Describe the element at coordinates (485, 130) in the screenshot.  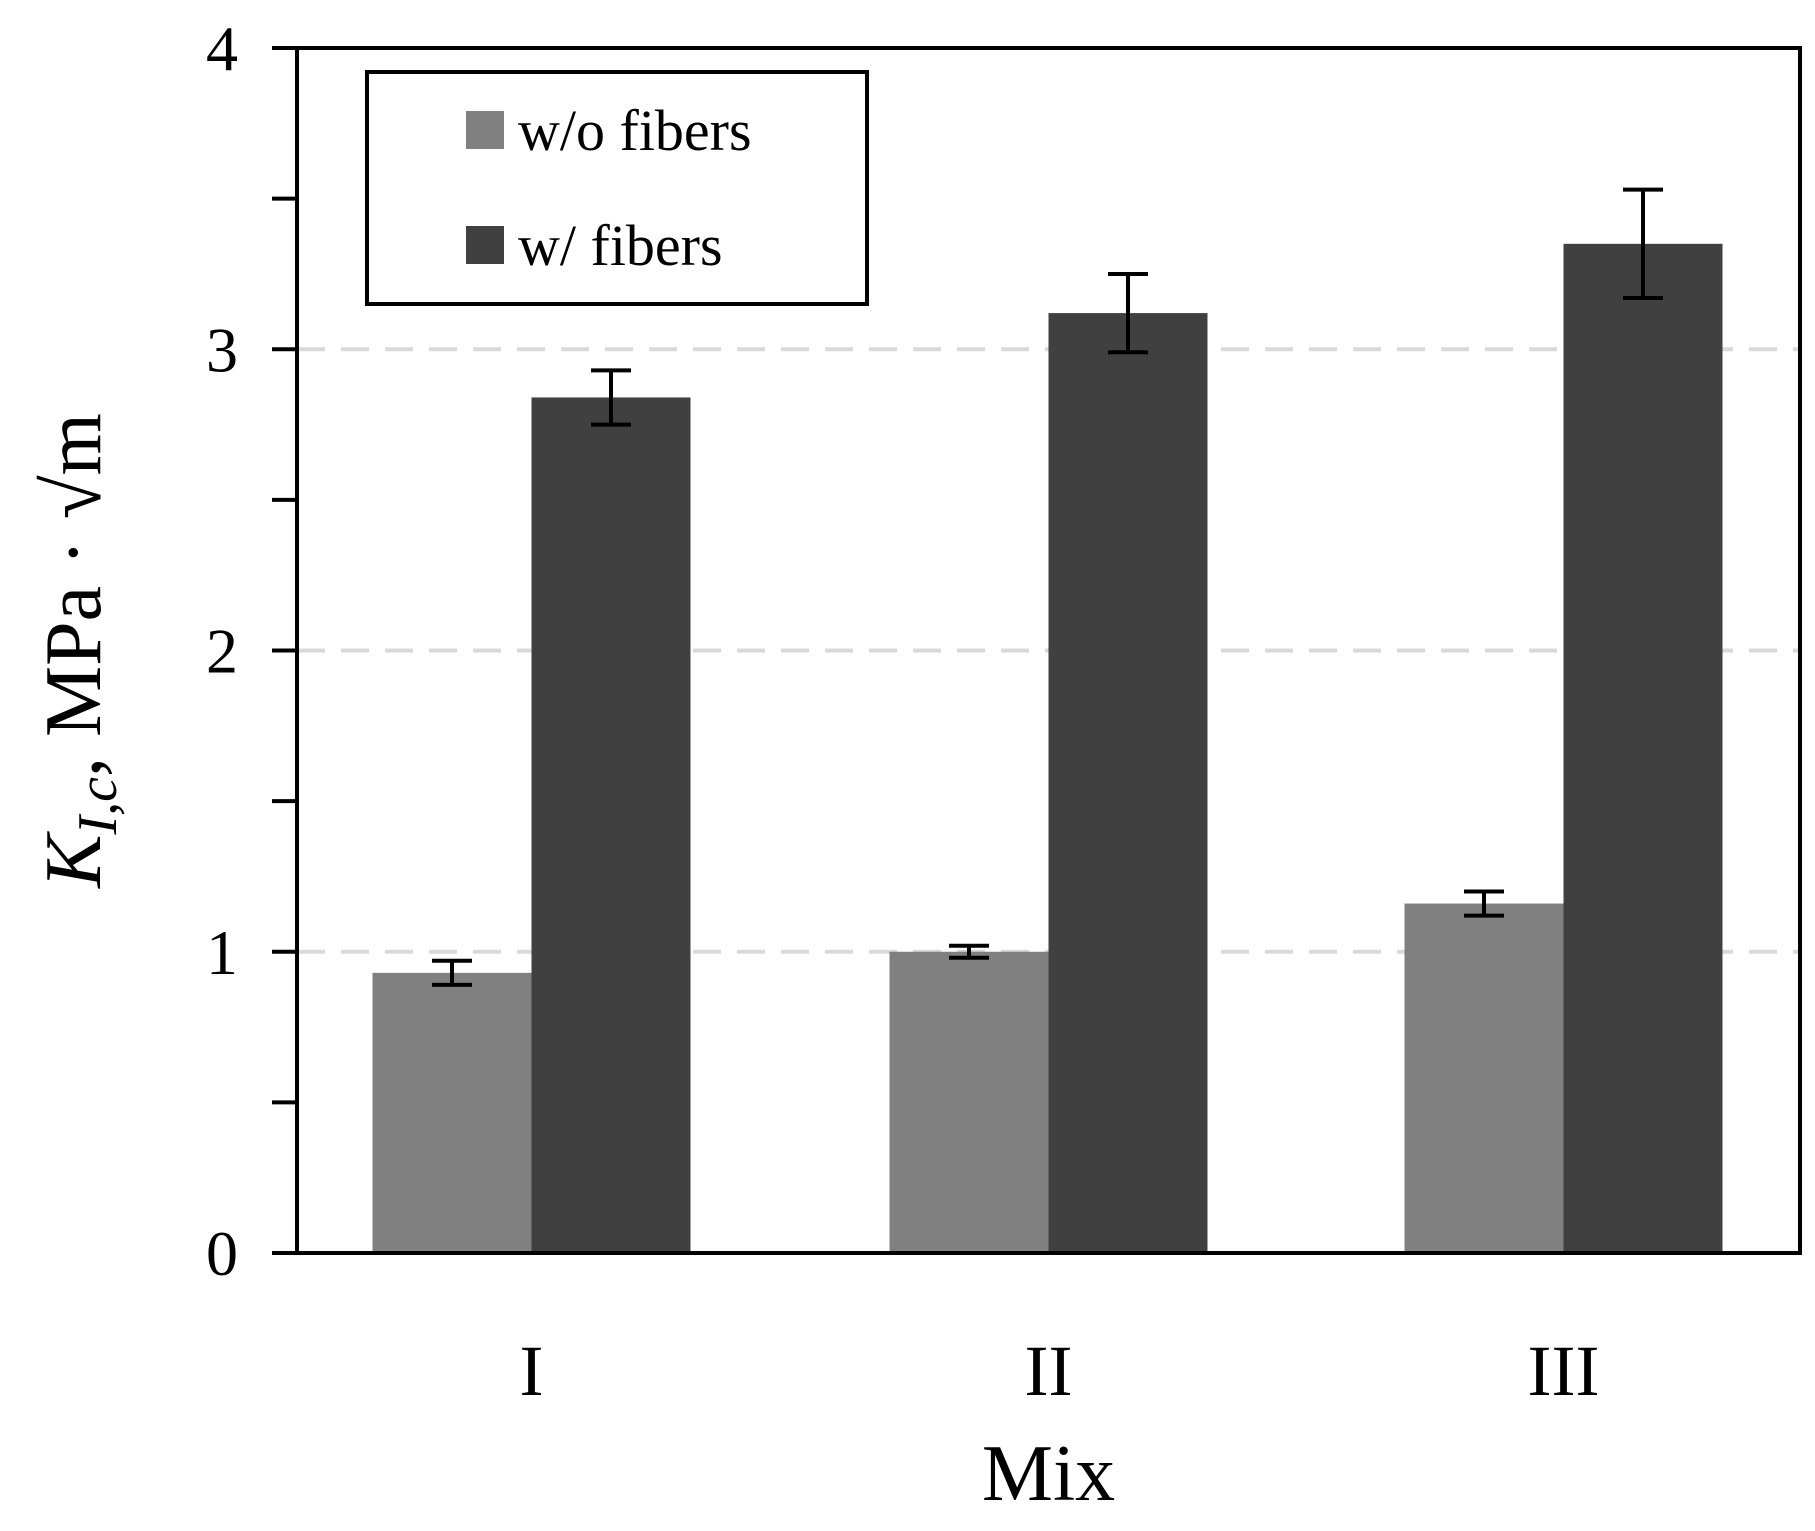
I see `legend-swatch-w-o-fibers` at that location.